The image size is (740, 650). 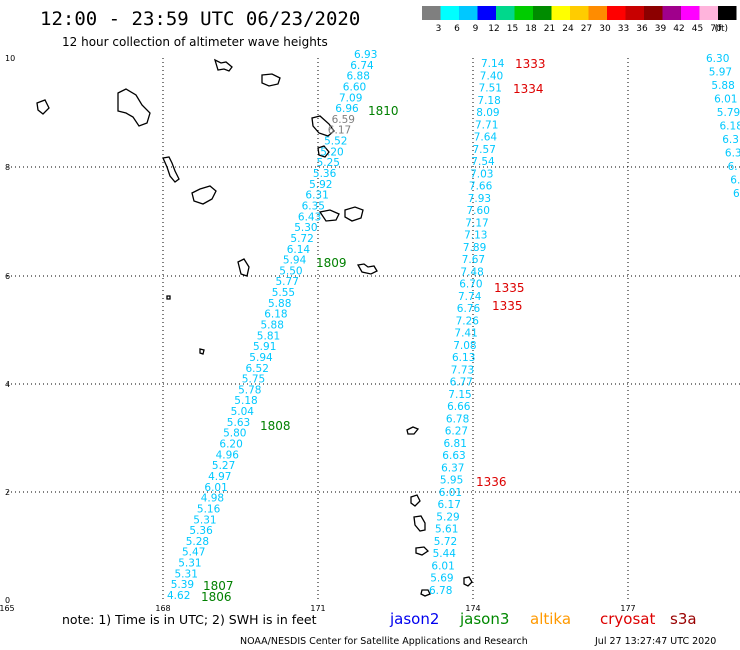 What do you see at coordinates (484, 619) in the screenshot?
I see `satellite-name: jason3` at bounding box center [484, 619].